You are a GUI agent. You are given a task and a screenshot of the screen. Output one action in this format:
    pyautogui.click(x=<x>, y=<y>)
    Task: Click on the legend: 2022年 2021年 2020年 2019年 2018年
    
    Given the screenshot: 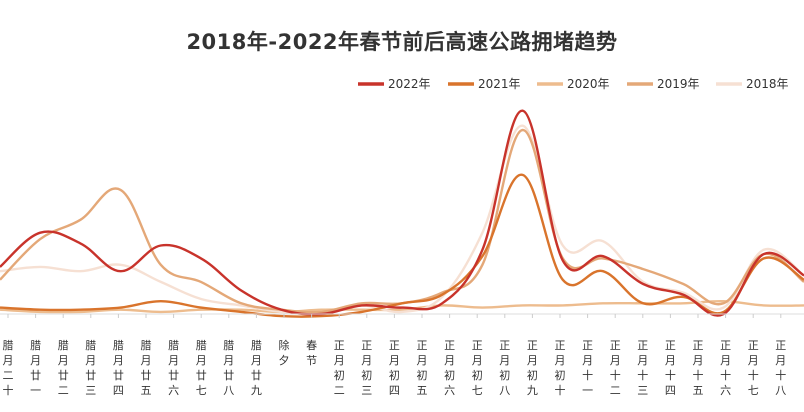 What is the action you would take?
    pyautogui.click(x=573, y=84)
    